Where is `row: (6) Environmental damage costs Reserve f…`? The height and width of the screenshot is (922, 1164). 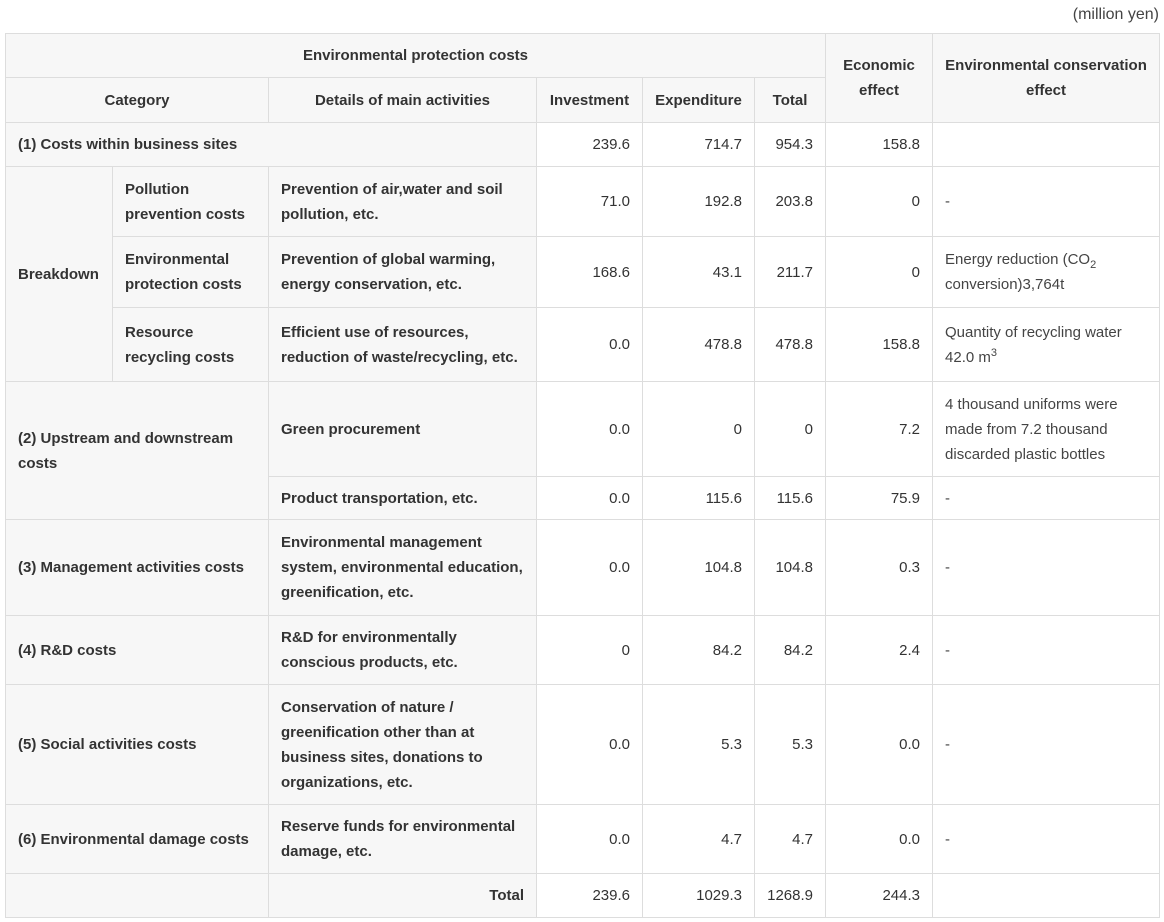
row: (6) Environmental damage costs Reserve f… is located at coordinates (583, 839).